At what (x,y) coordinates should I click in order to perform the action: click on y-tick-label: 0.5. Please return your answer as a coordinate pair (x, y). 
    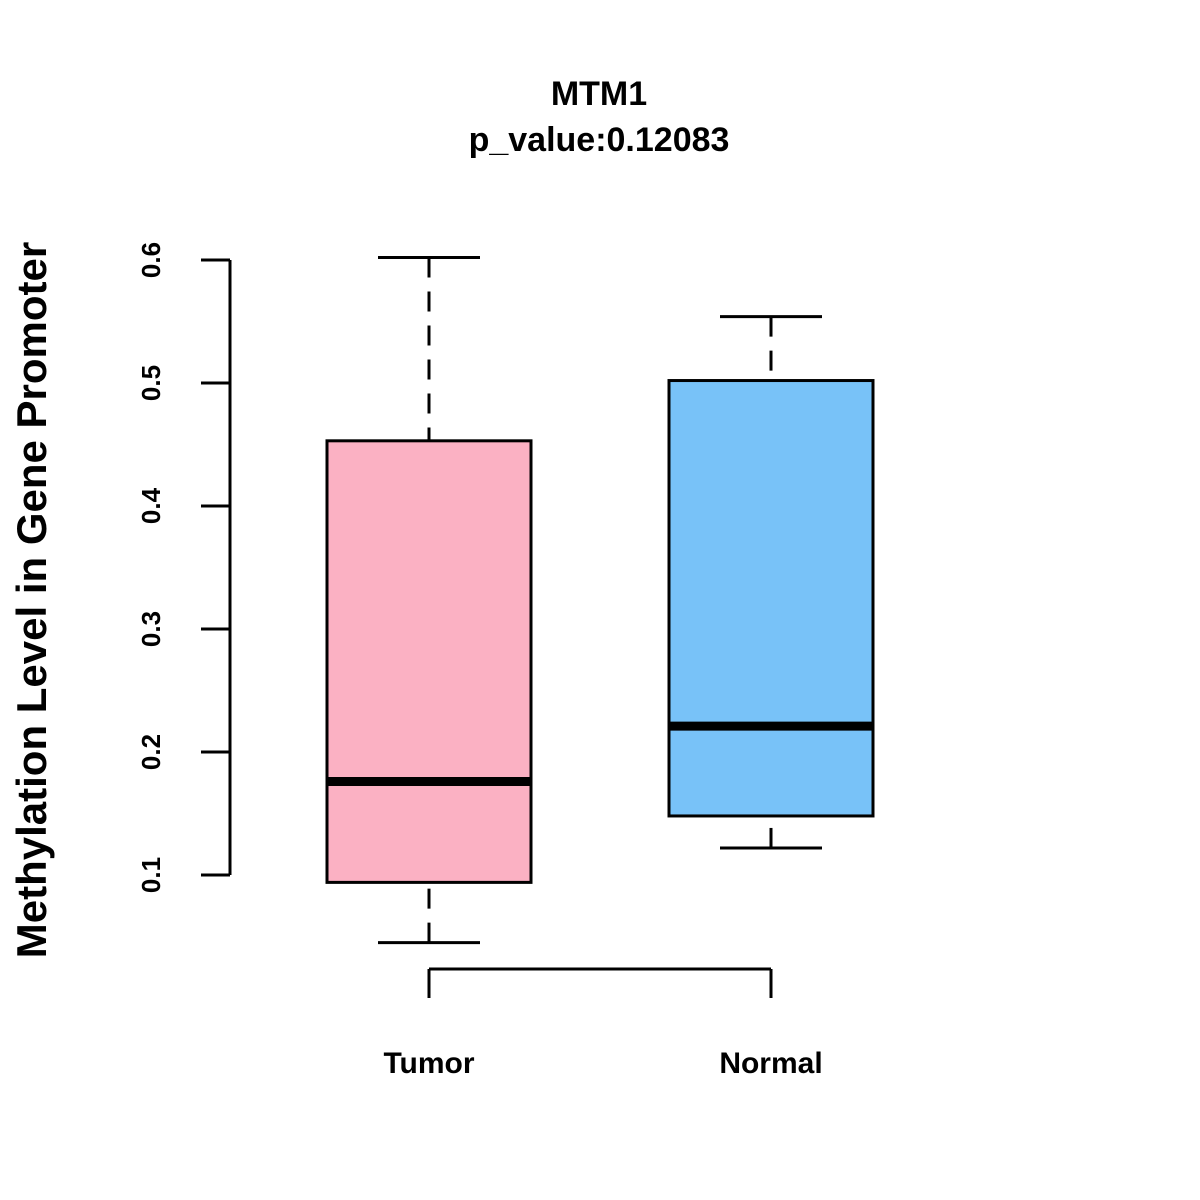
    Looking at the image, I should click on (151, 383).